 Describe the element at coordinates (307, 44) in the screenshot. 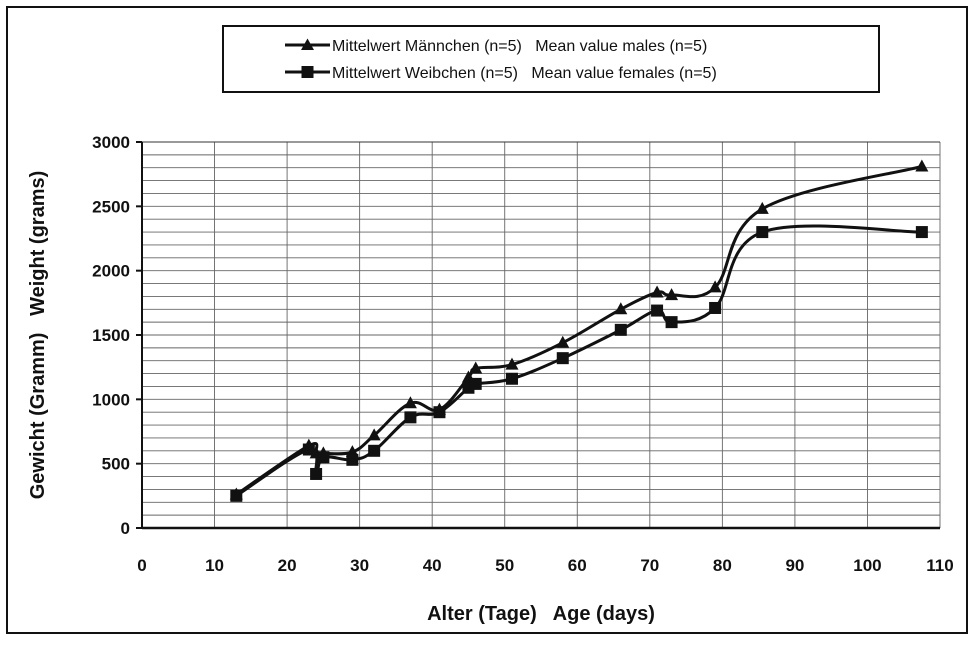

I see `legend-triangle-marker-icon` at that location.